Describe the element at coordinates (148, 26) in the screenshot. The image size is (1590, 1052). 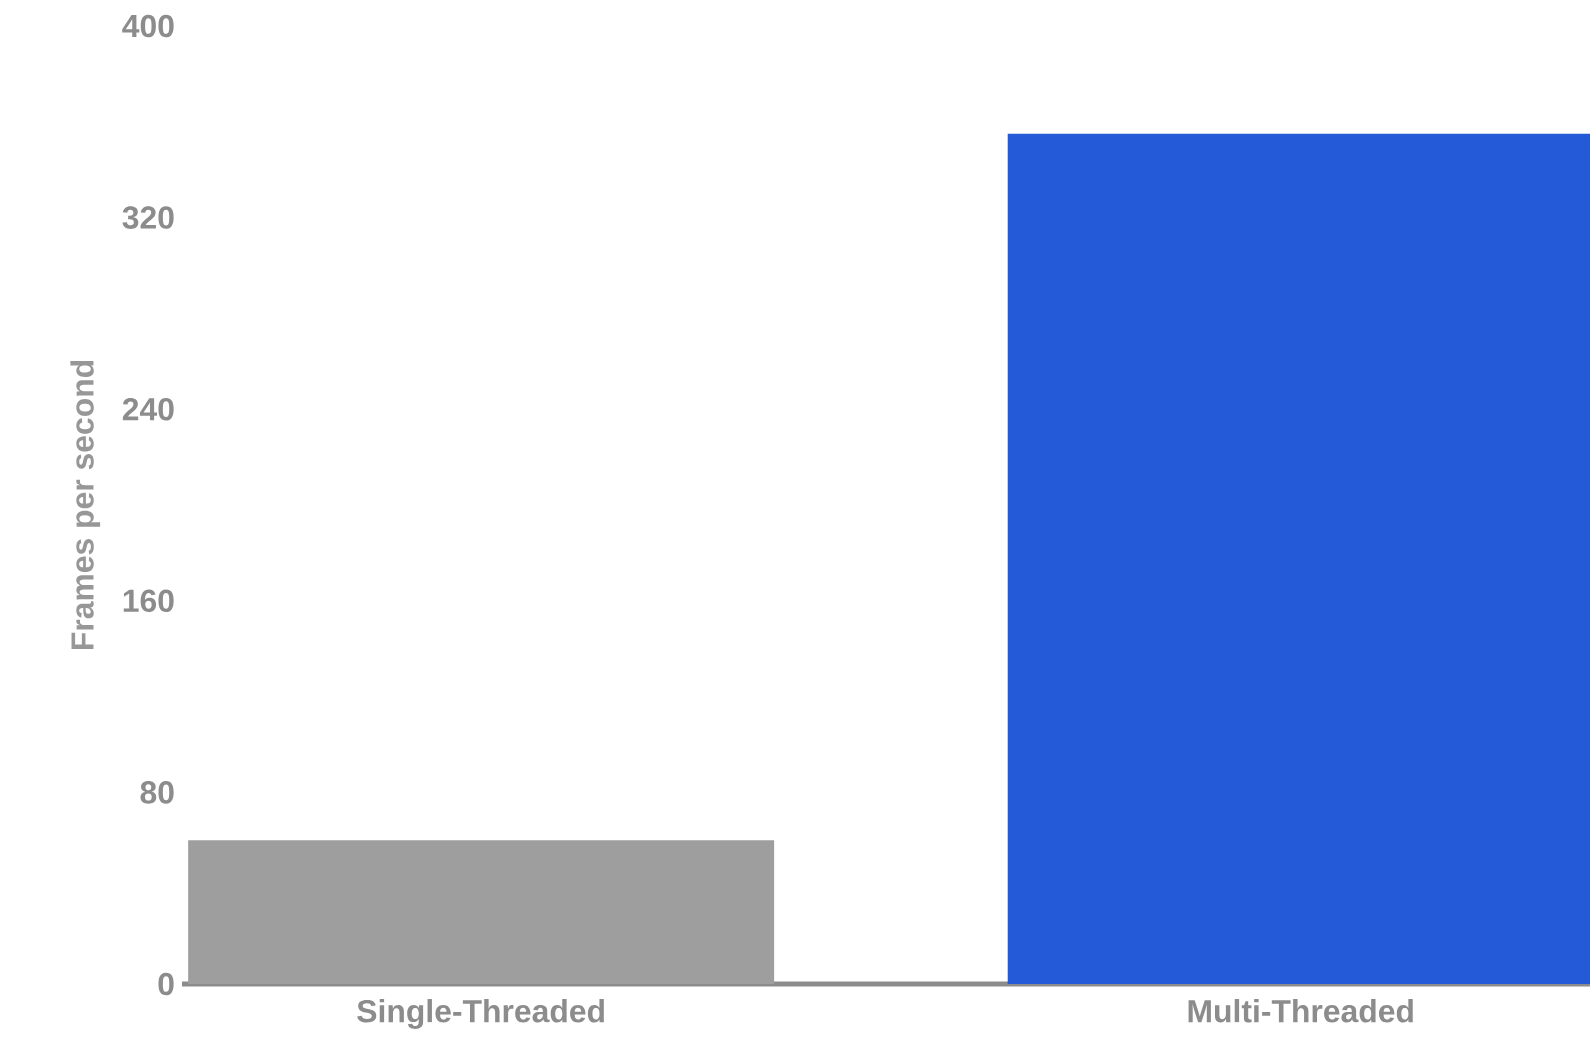
I see `y-tick-label: 400` at that location.